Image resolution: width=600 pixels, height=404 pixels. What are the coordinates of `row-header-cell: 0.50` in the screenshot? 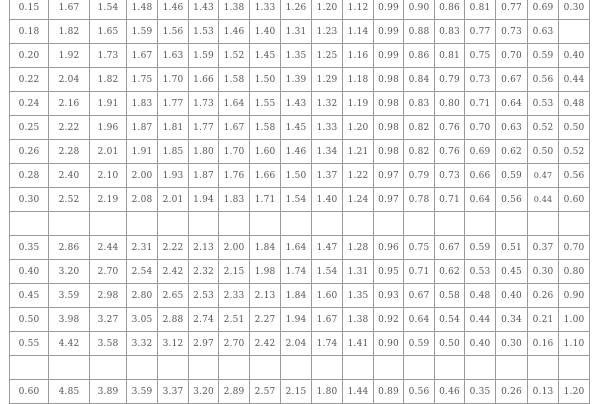 It's located at (29, 319).